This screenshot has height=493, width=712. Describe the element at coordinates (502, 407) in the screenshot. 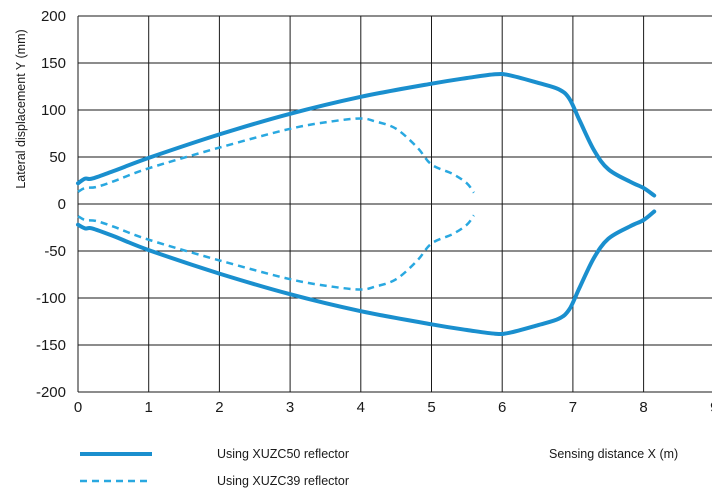

I see `x-tick-label: 6` at that location.